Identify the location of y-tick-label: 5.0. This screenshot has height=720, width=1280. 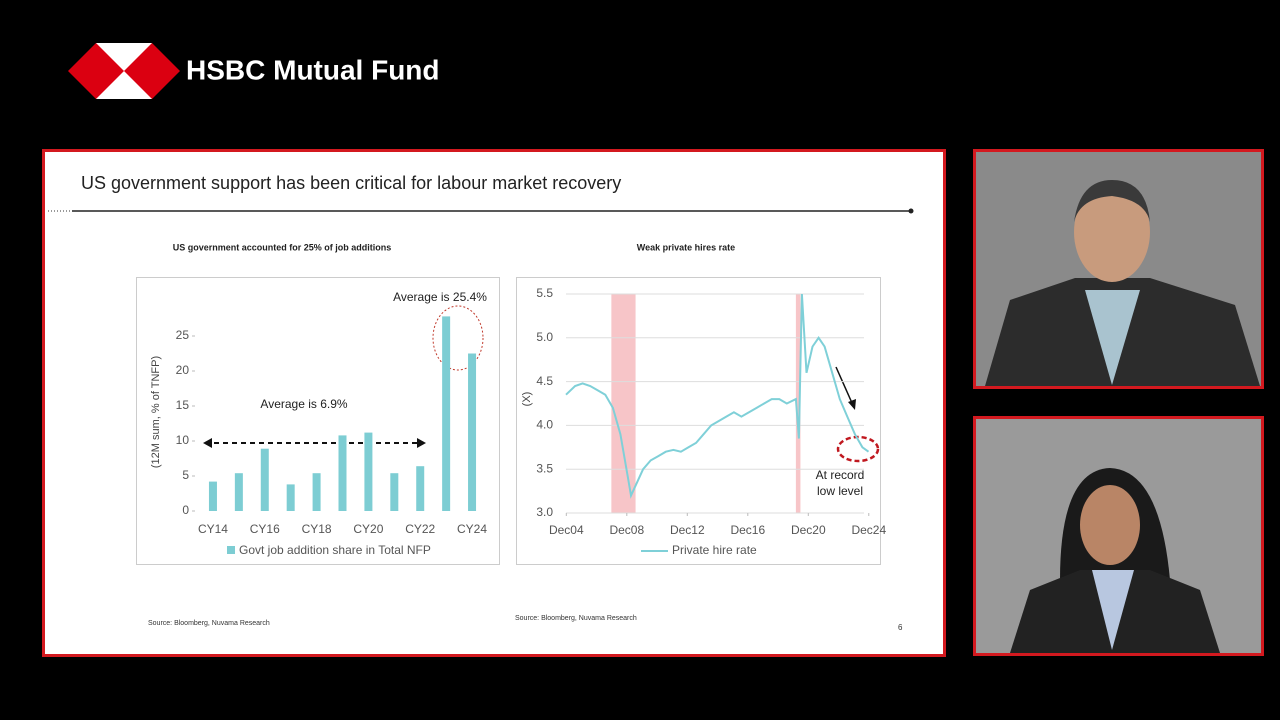
(544, 337).